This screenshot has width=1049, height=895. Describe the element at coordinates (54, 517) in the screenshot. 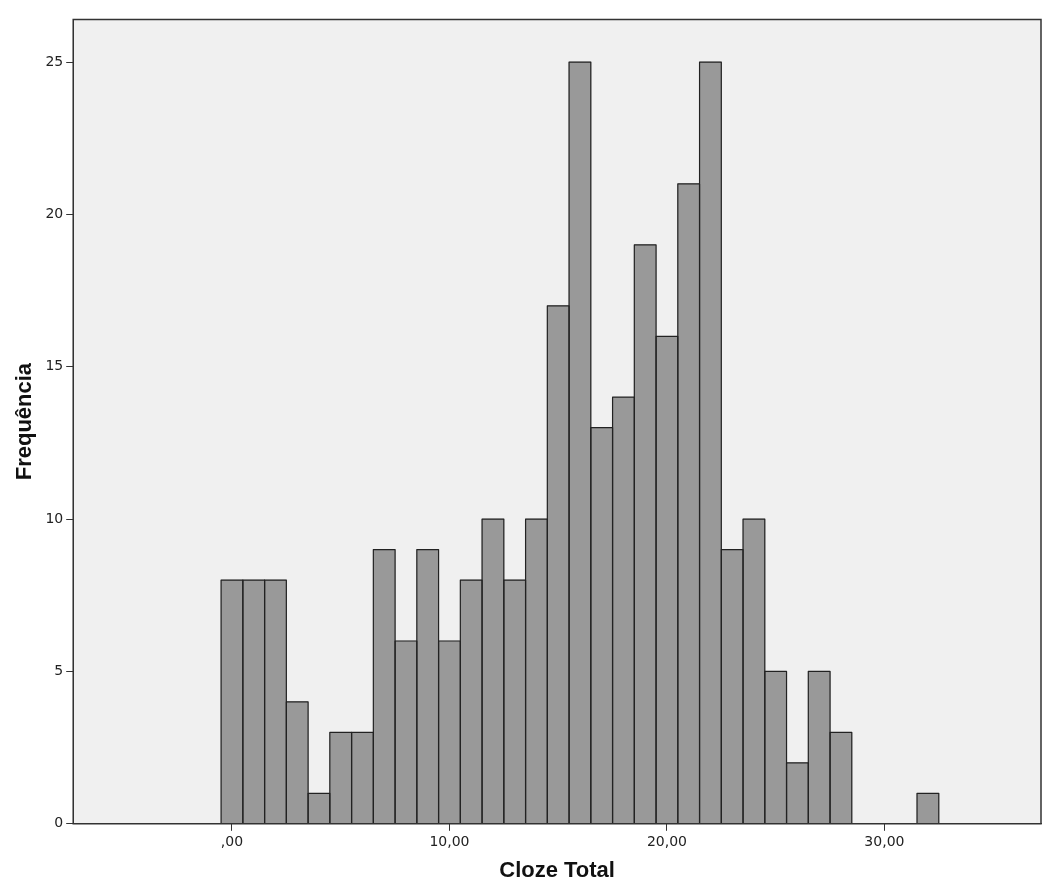

I see `y-tick-label: 10` at that location.